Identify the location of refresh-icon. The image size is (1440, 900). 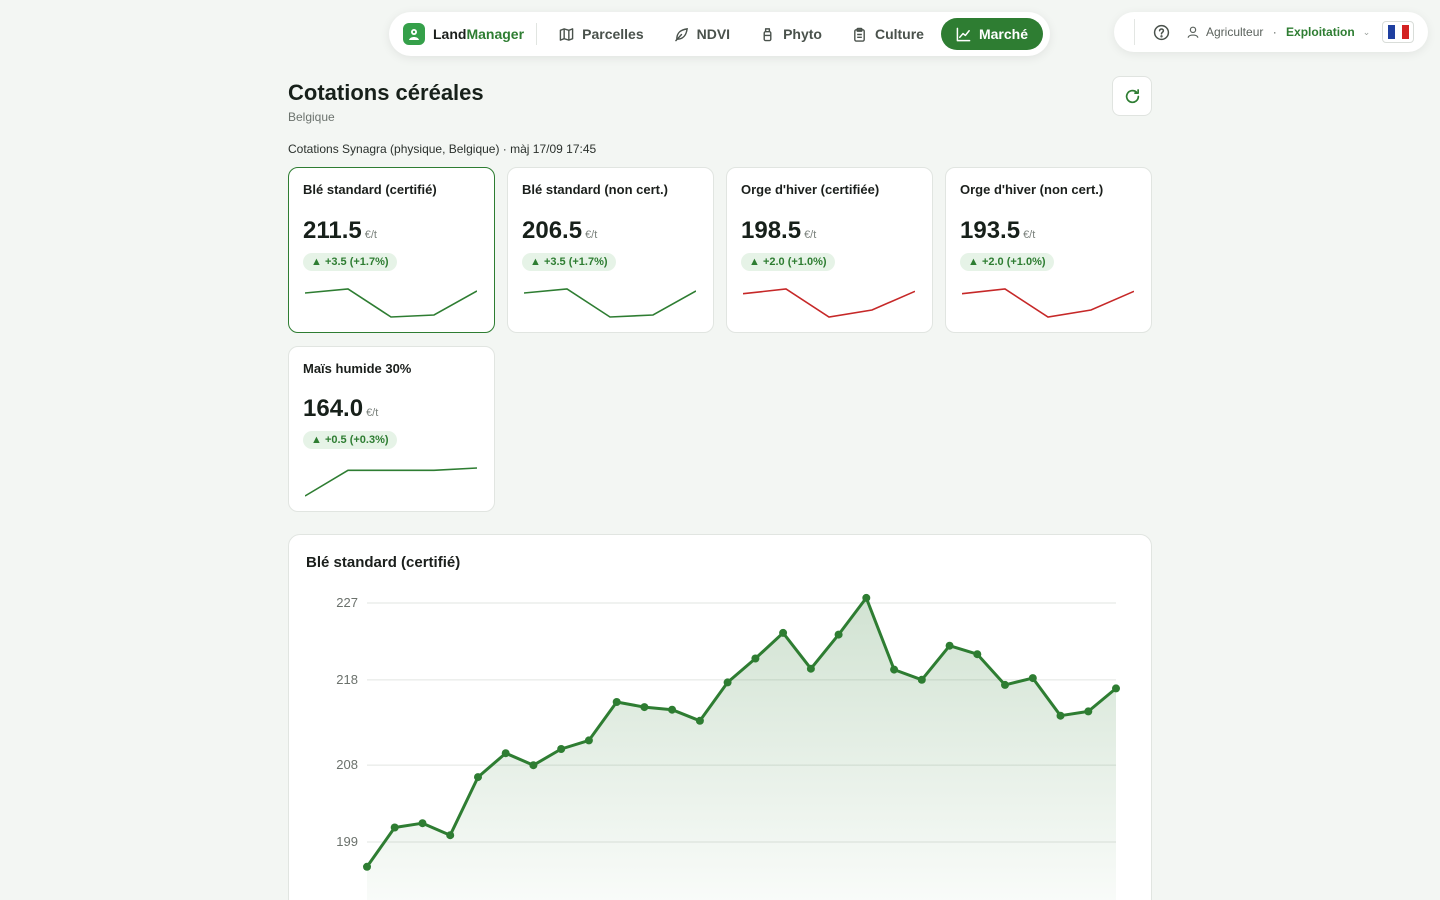
(1132, 96).